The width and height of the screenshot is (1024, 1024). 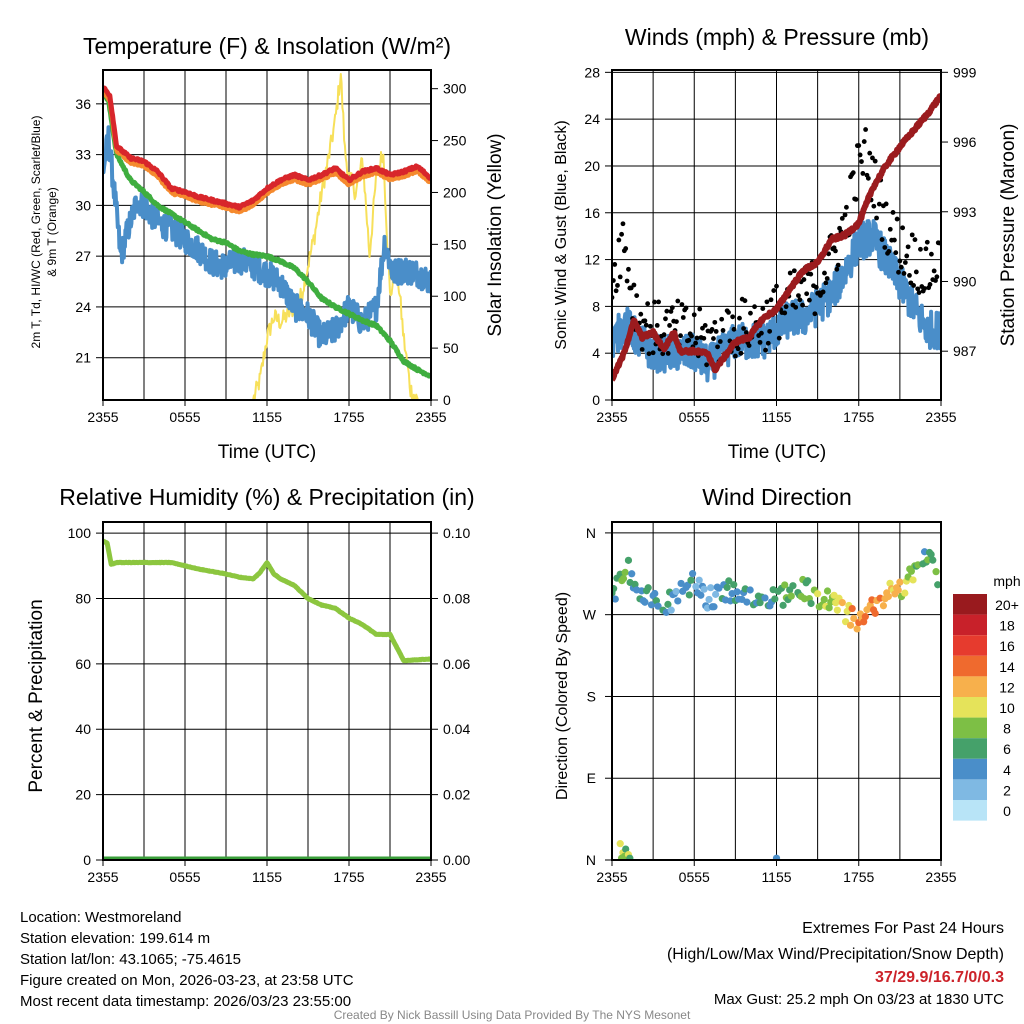 I want to click on colorbar-label: 8, so click(x=1007, y=729).